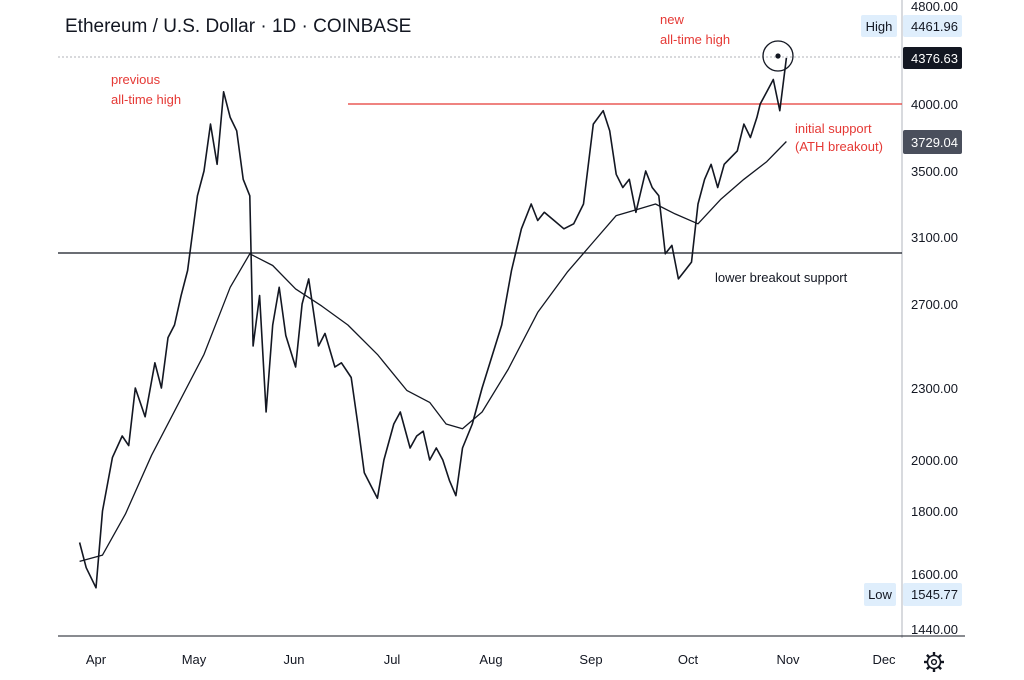  I want to click on new-ath-point, so click(778, 56).